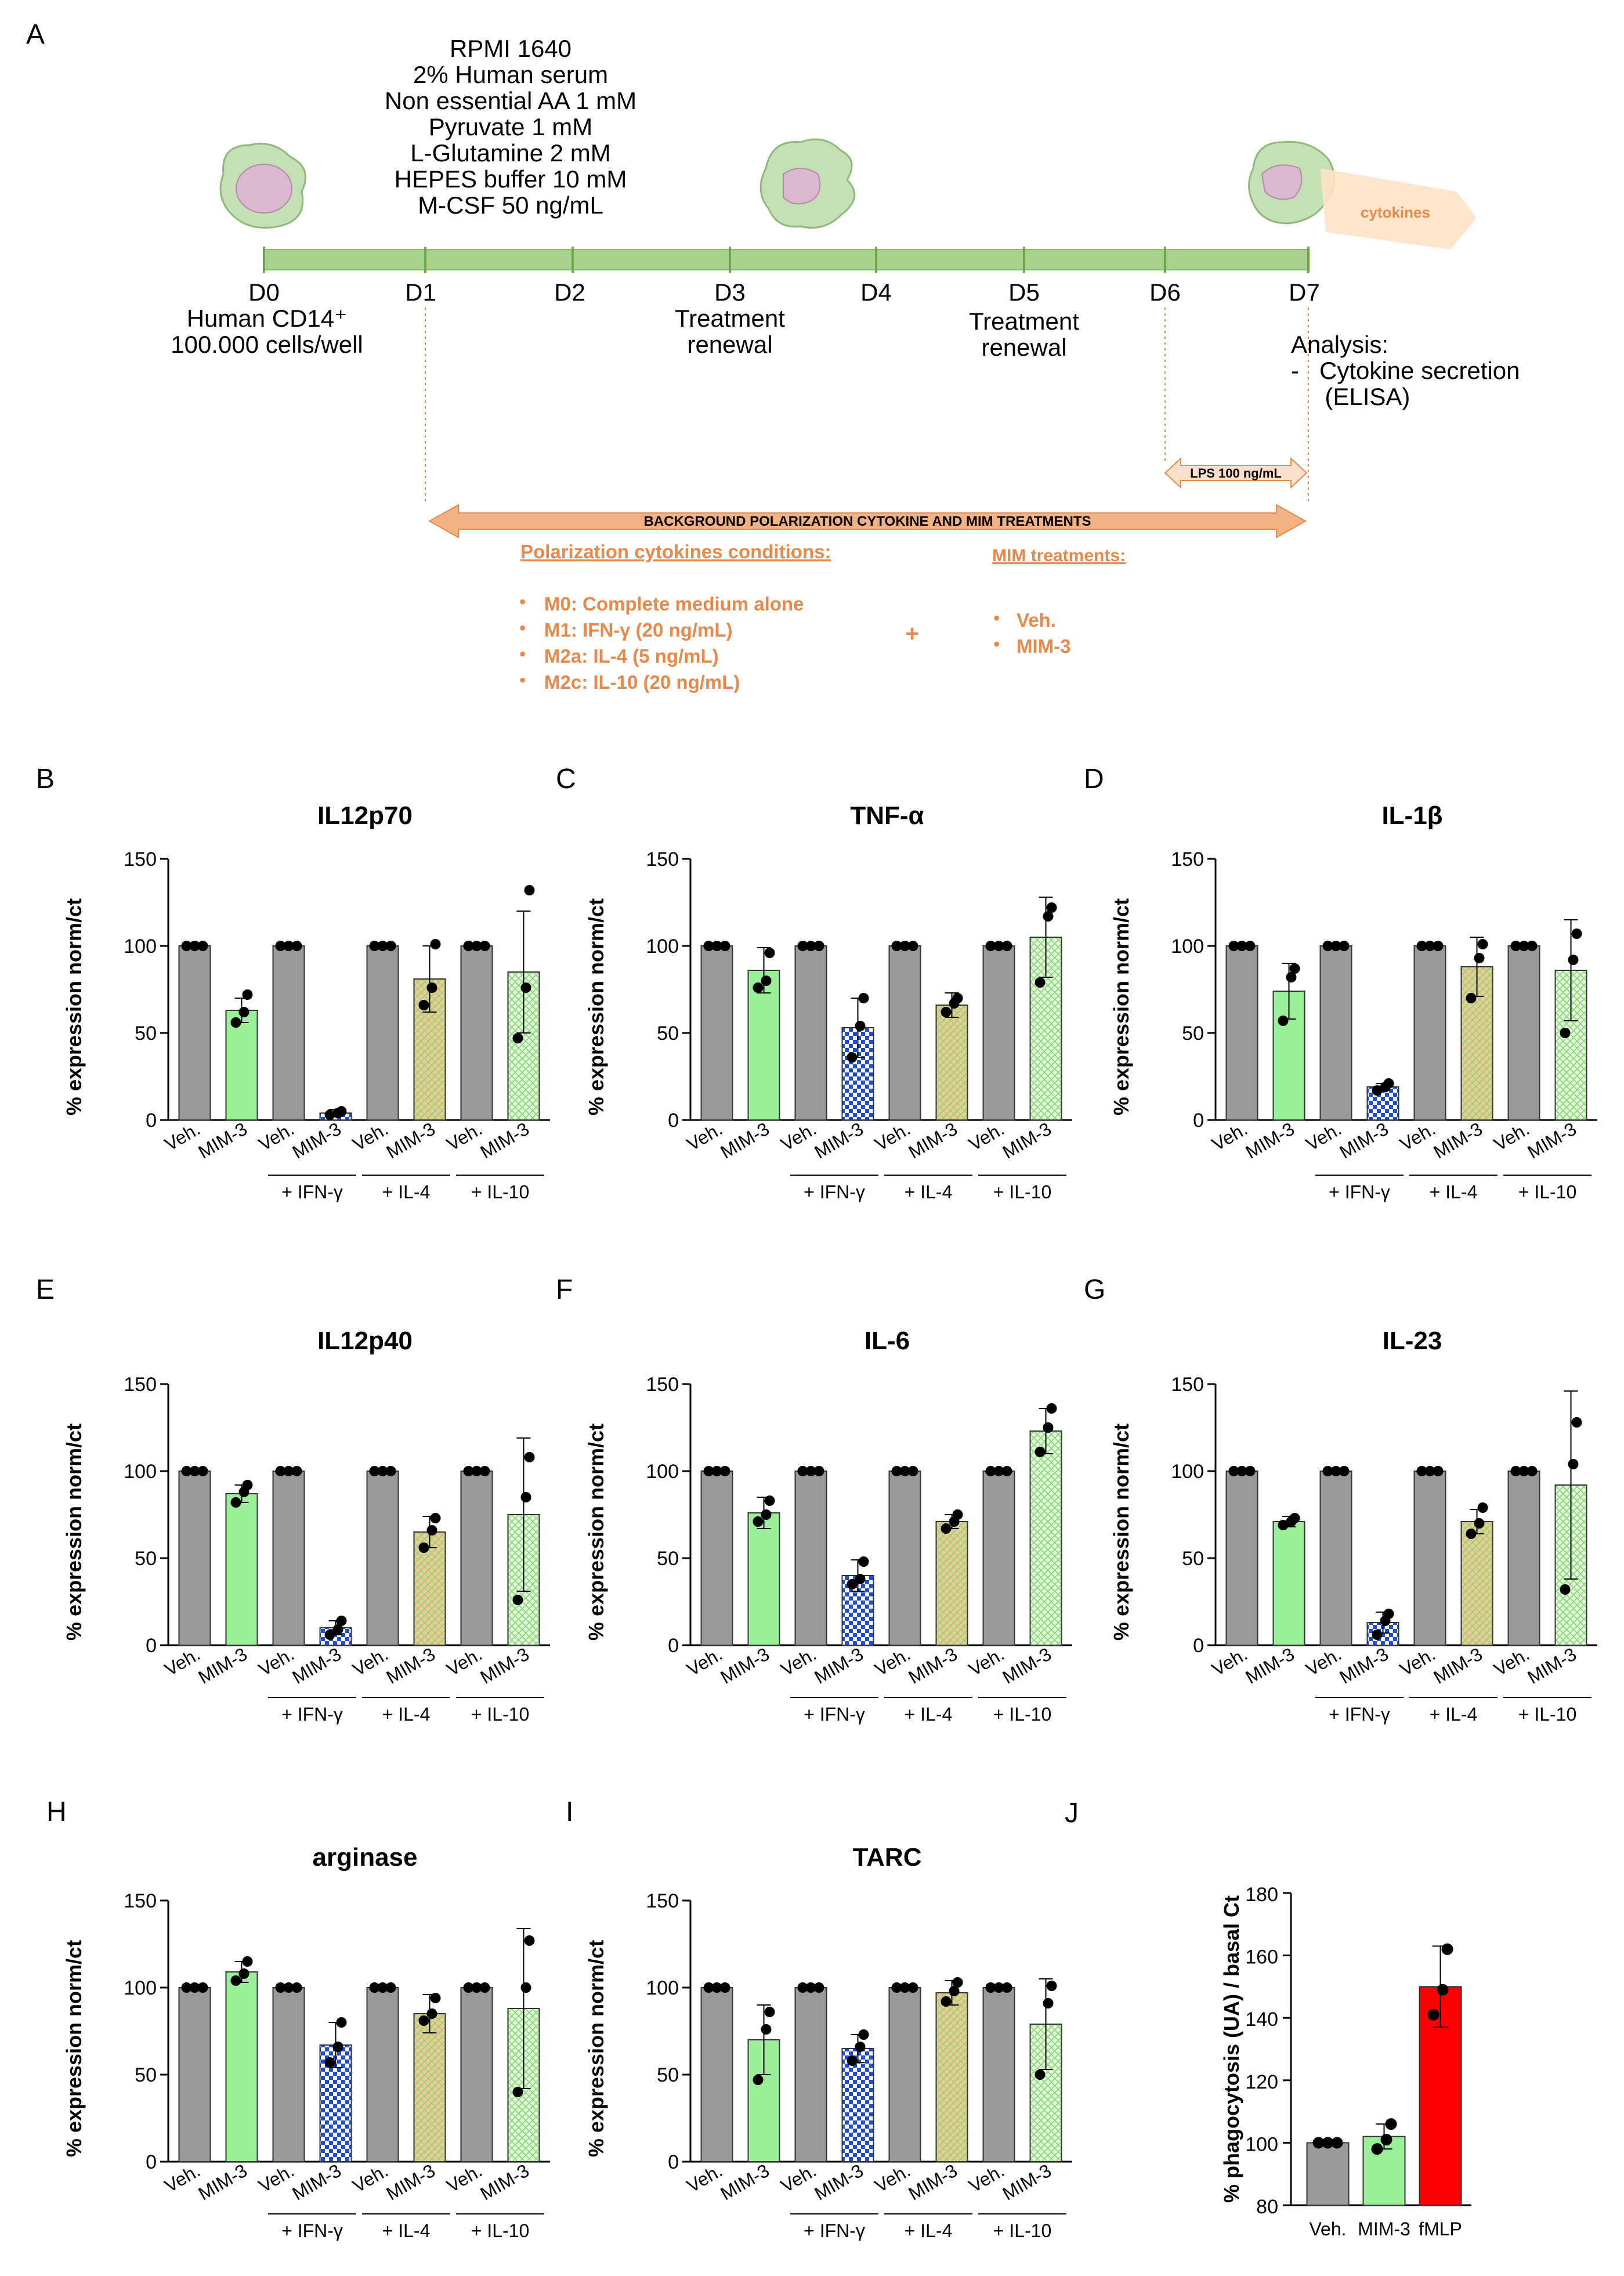 The image size is (1624, 2276). What do you see at coordinates (668, 2075) in the screenshot?
I see `y-tick-label: 50` at bounding box center [668, 2075].